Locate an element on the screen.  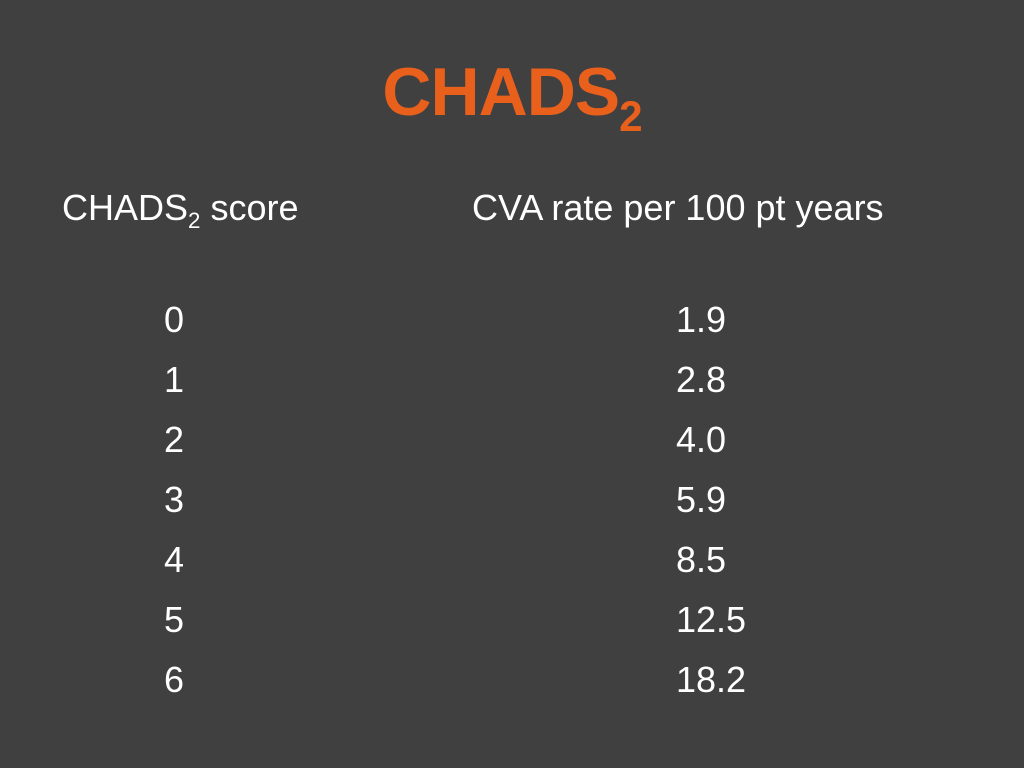
score-cell: 2 is located at coordinates (174, 439).